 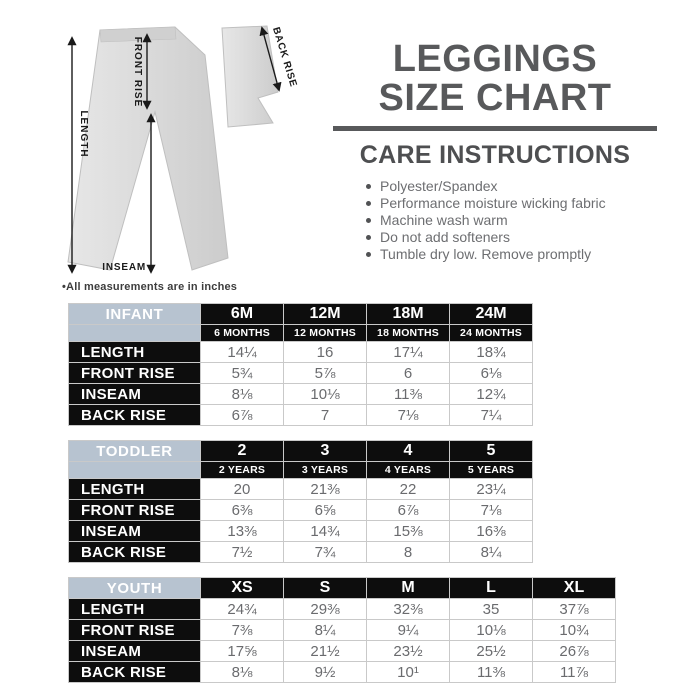 What do you see at coordinates (325, 630) in the screenshot?
I see `measurement-value: 8¼` at bounding box center [325, 630].